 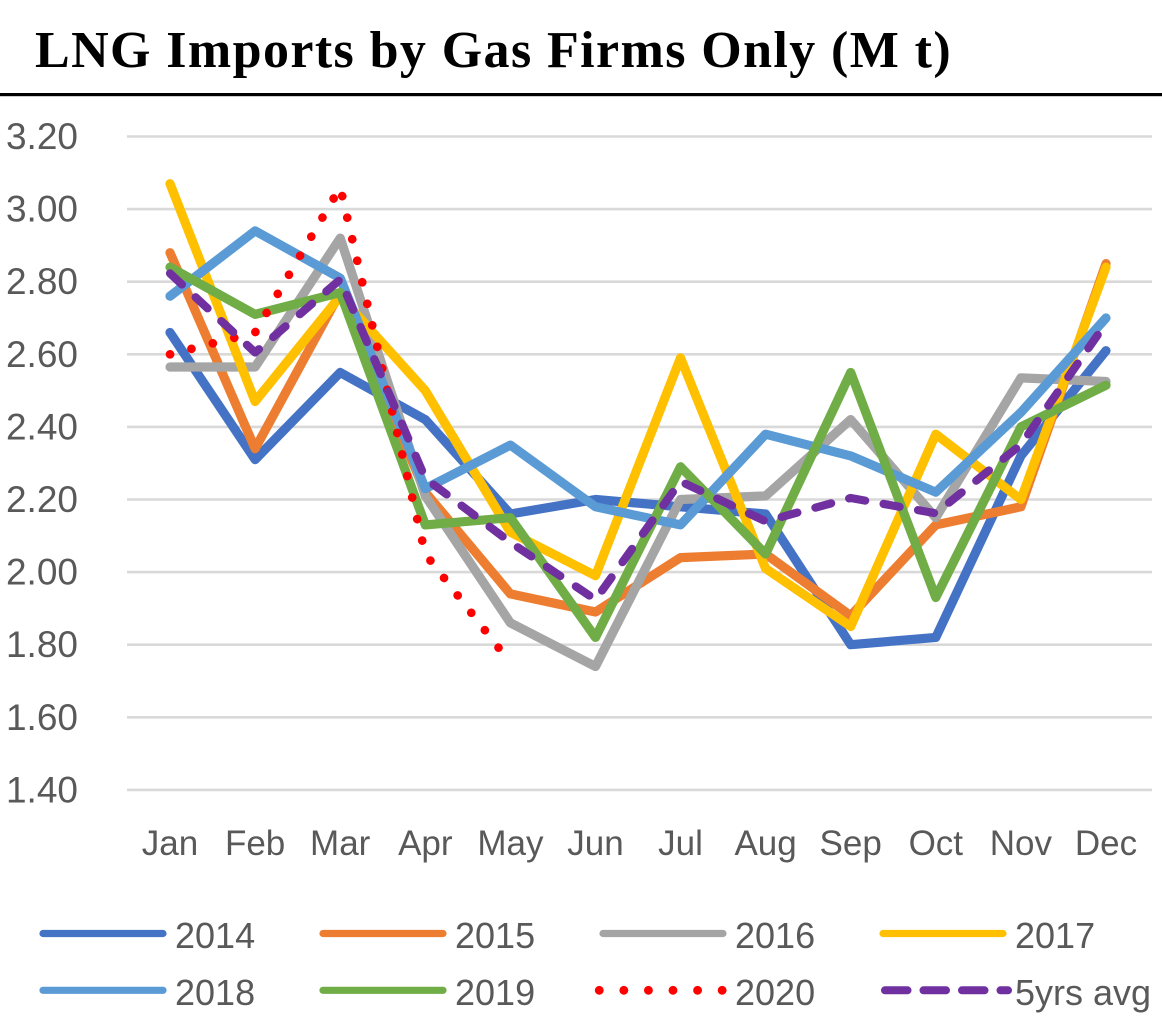 I want to click on svg-text: 2.80, so click(x=42, y=281).